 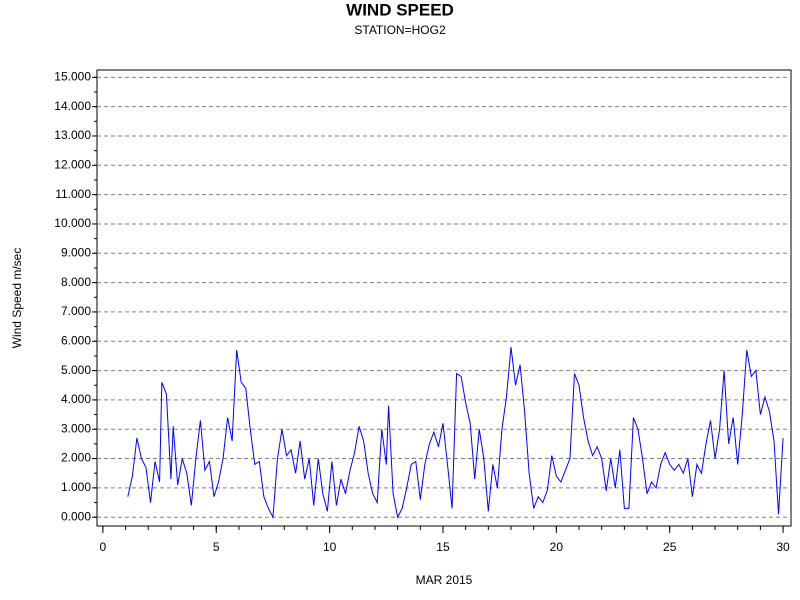 What do you see at coordinates (557, 547) in the screenshot?
I see `x-tick-label: 20` at bounding box center [557, 547].